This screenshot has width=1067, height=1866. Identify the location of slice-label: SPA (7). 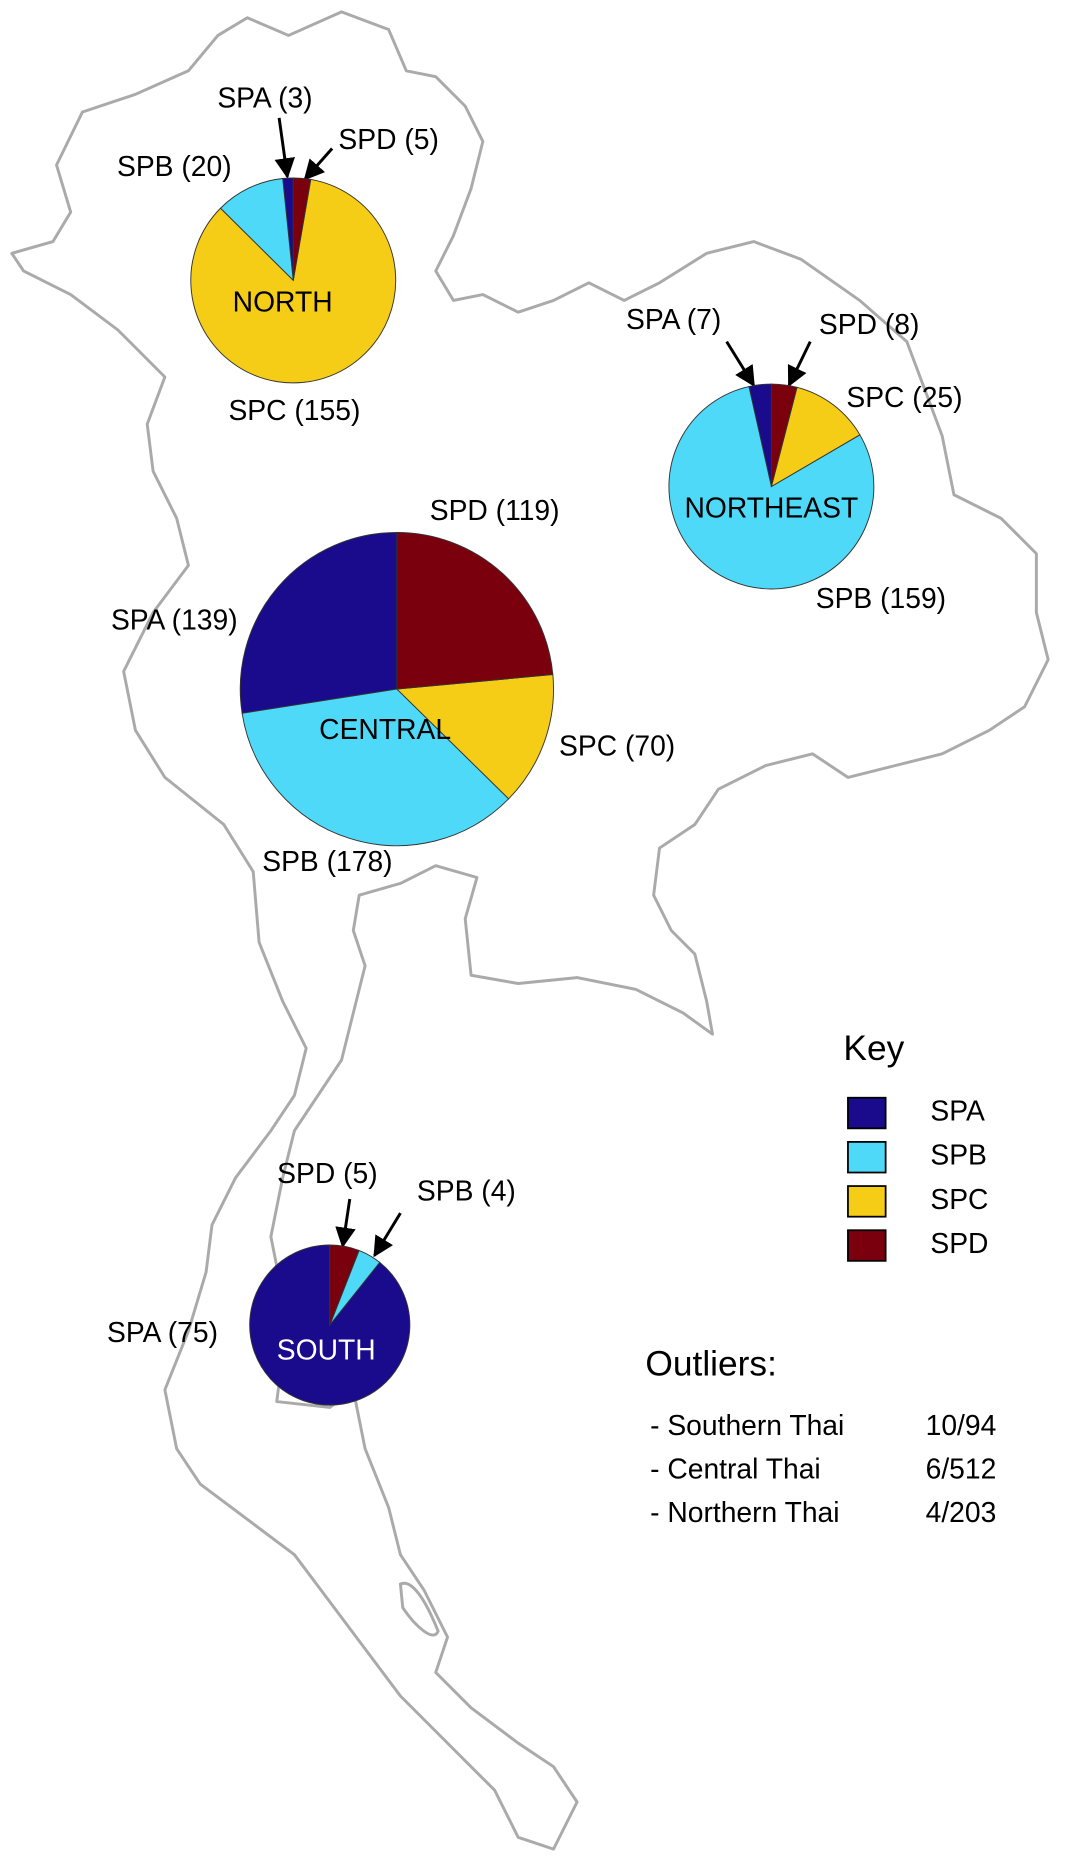
(673, 319).